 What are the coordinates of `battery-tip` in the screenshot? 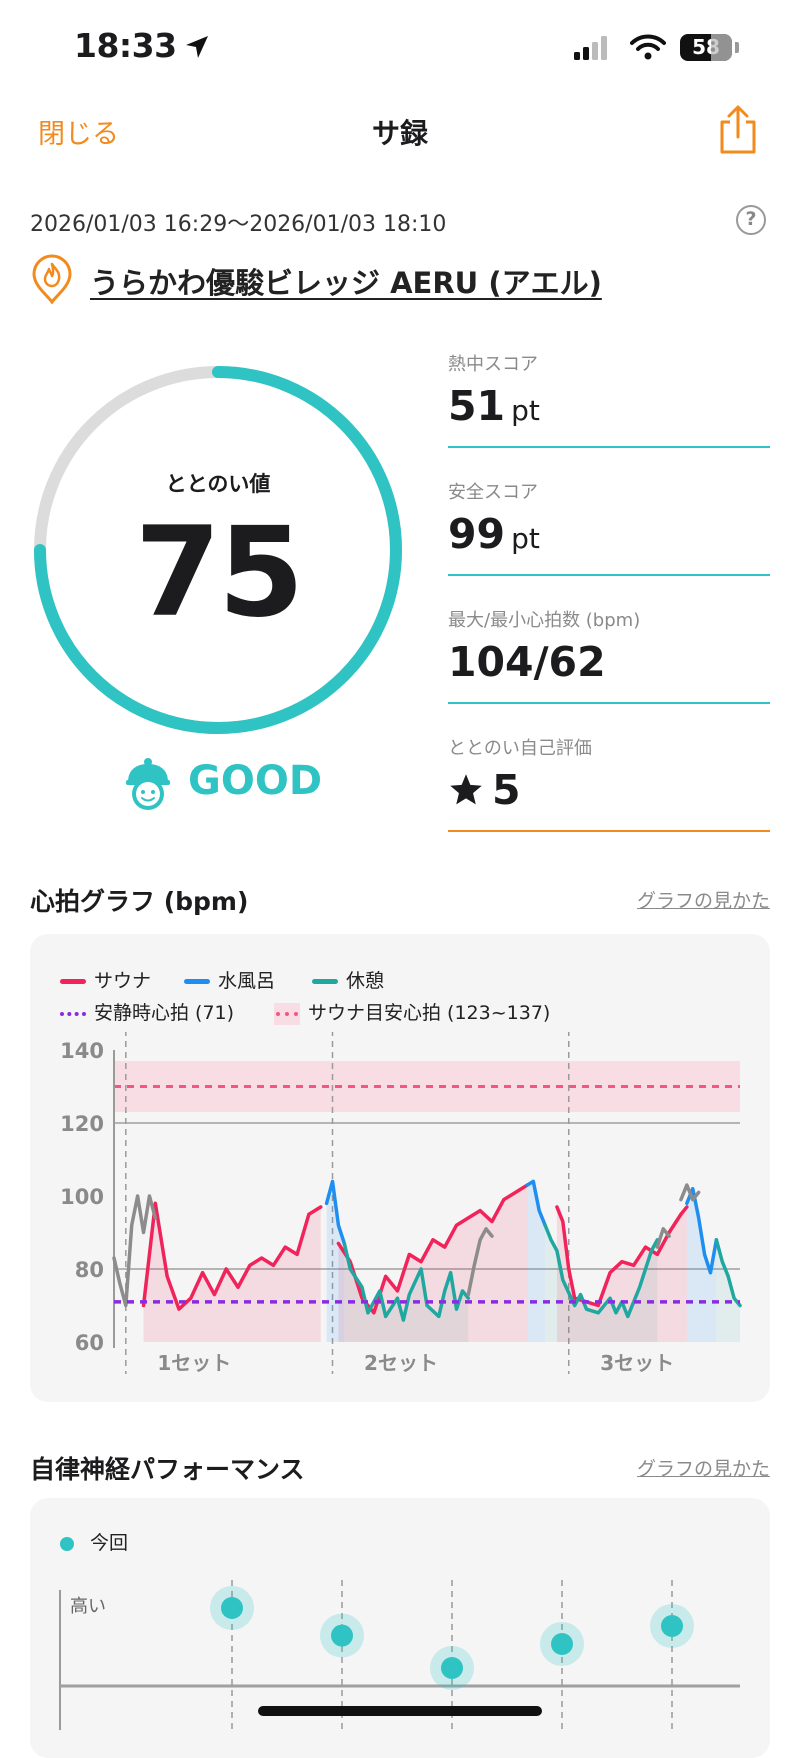 It's located at (737, 47).